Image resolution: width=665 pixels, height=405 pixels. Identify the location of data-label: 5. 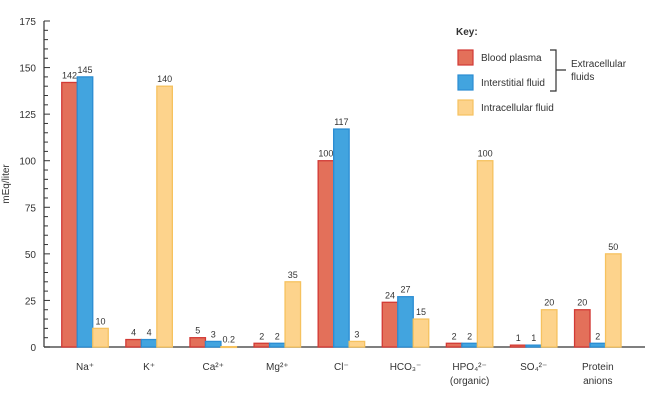
(197, 331).